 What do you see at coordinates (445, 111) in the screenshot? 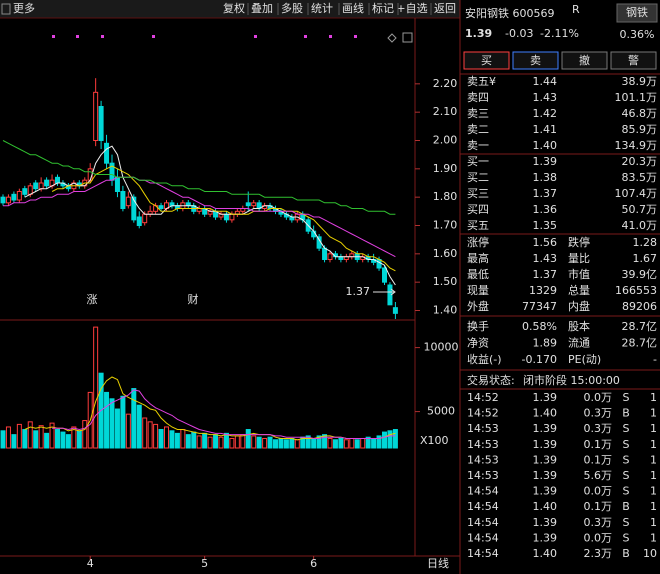
I see `y-tick-label: 2.10` at bounding box center [445, 111].